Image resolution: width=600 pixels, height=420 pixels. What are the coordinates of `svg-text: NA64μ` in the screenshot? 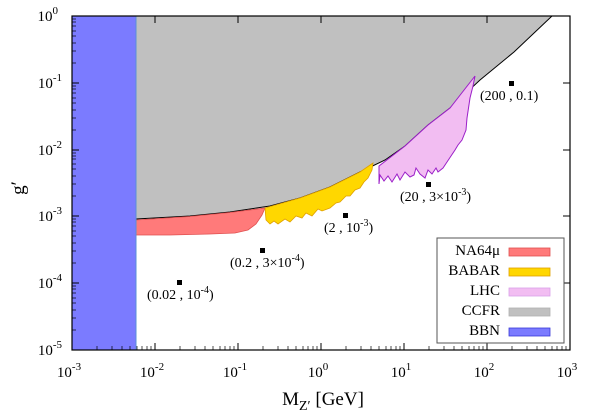 It's located at (477, 251).